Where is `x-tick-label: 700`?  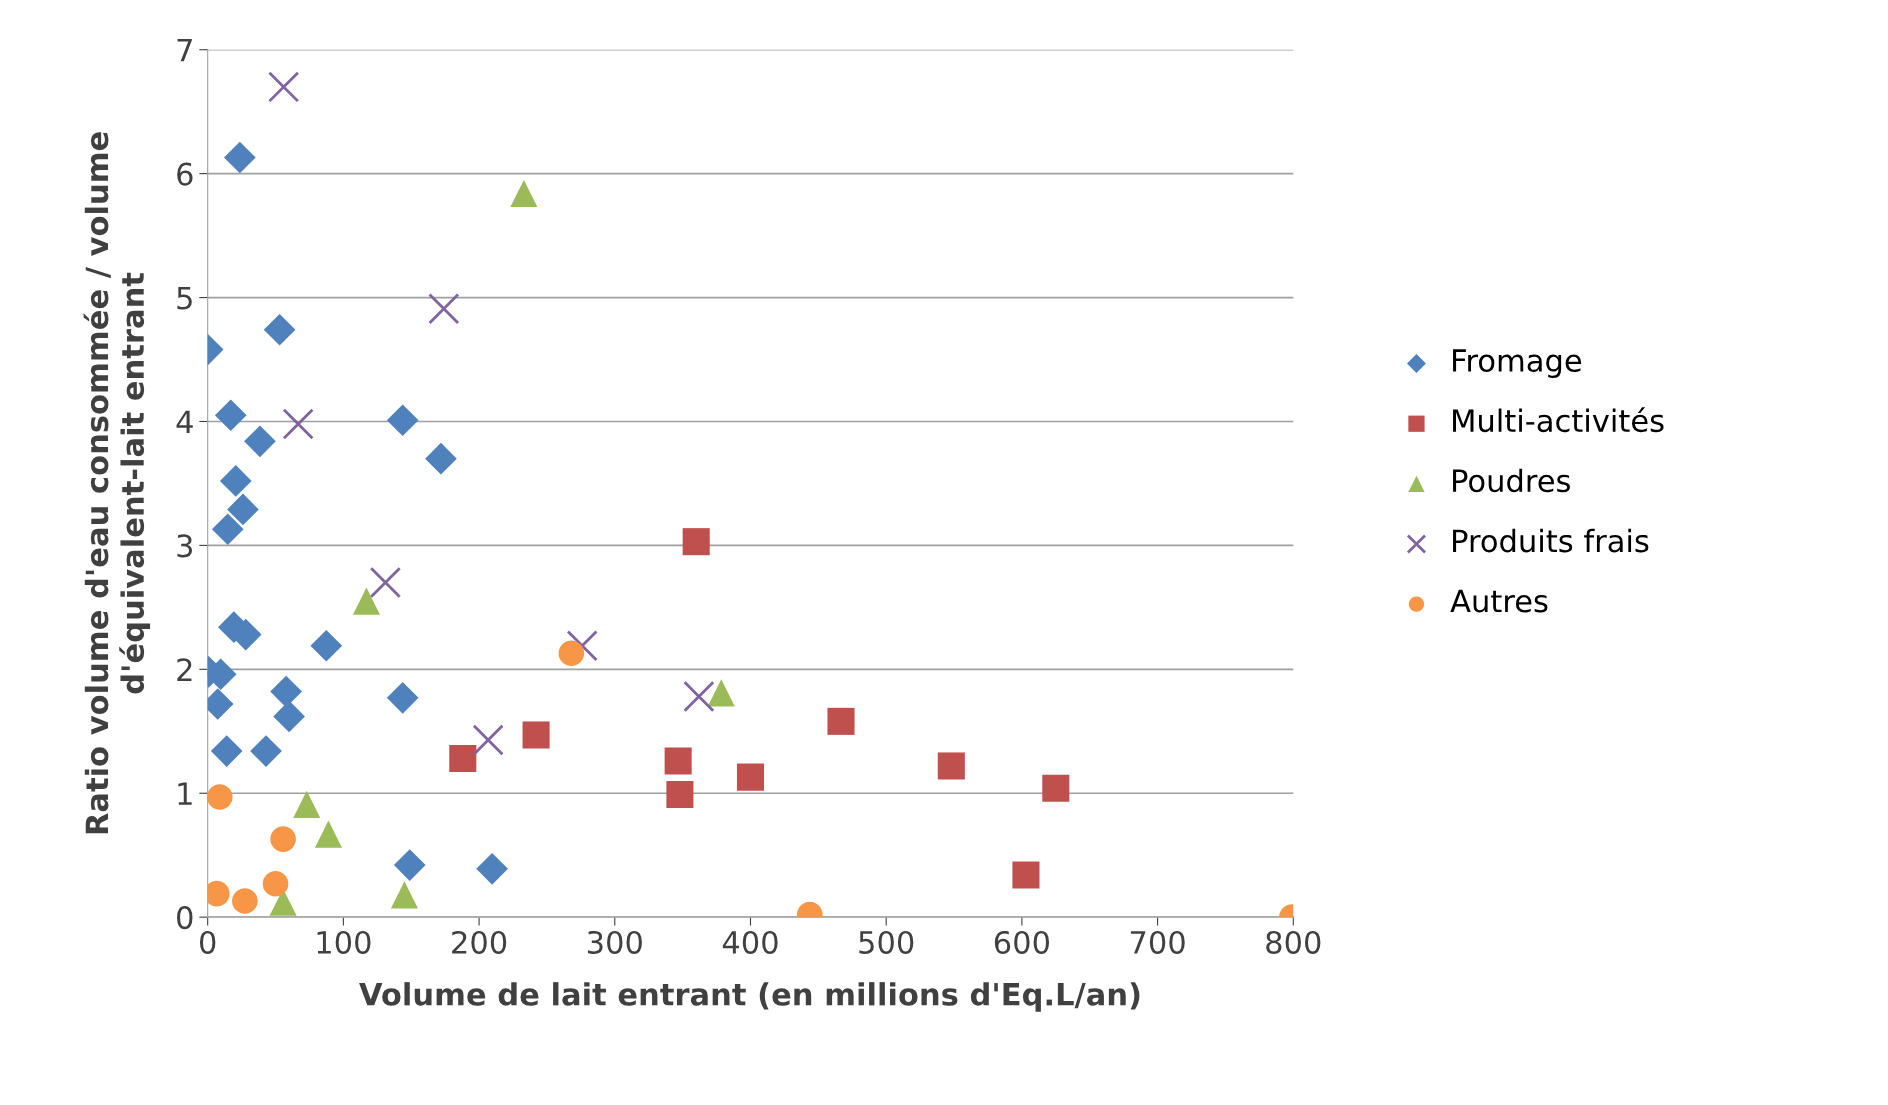 x-tick-label: 700 is located at coordinates (1157, 942).